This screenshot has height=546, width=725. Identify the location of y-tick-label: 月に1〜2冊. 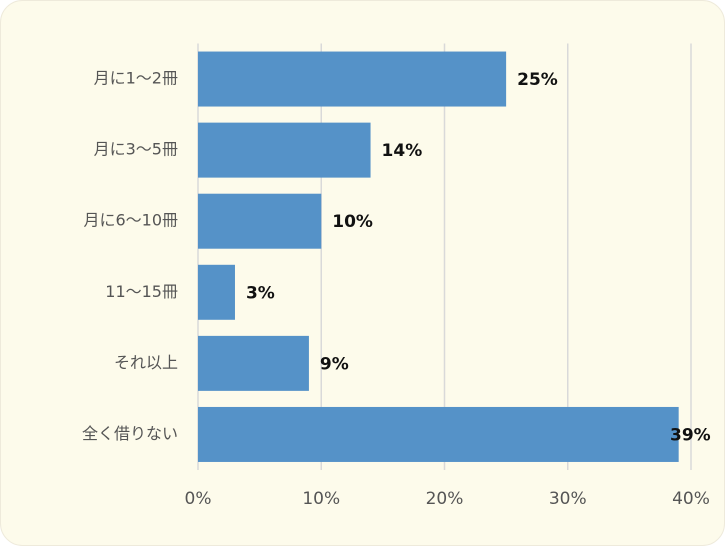
(136, 78).